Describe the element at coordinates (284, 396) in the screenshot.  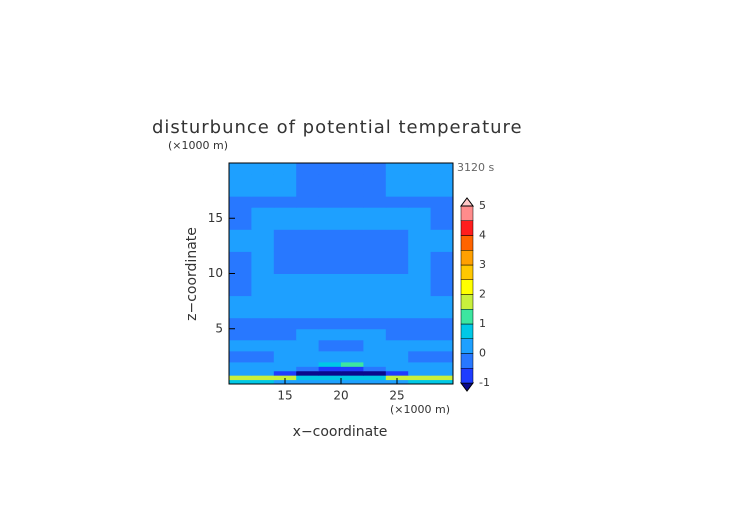
I see `x-tick-label: 15` at that location.